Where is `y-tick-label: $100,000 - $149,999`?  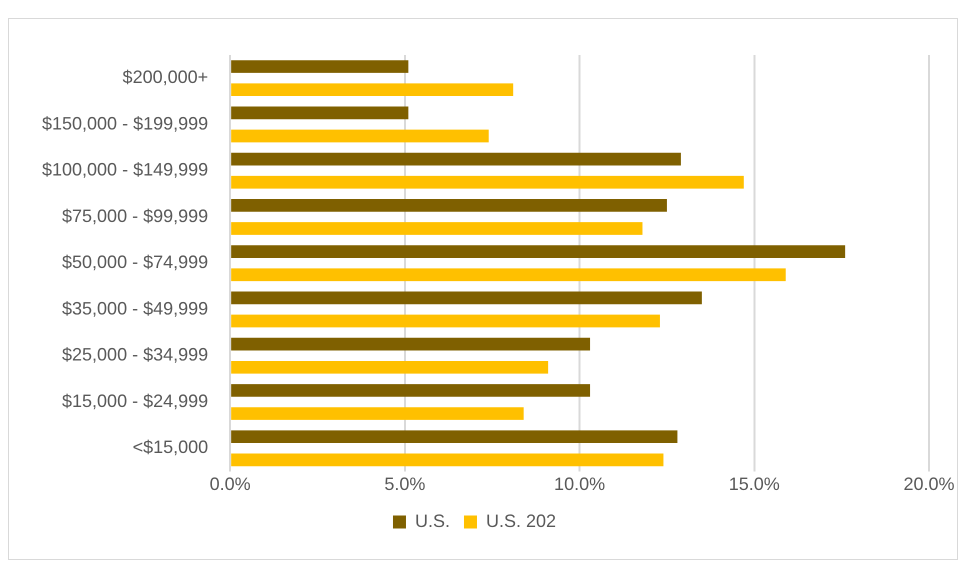 y-tick-label: $100,000 - $149,999 is located at coordinates (125, 170).